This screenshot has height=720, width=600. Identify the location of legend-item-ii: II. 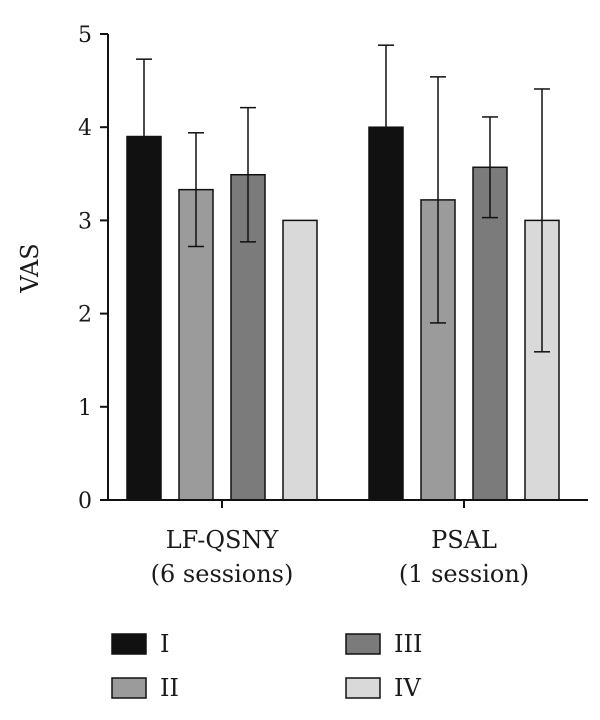
(145, 688).